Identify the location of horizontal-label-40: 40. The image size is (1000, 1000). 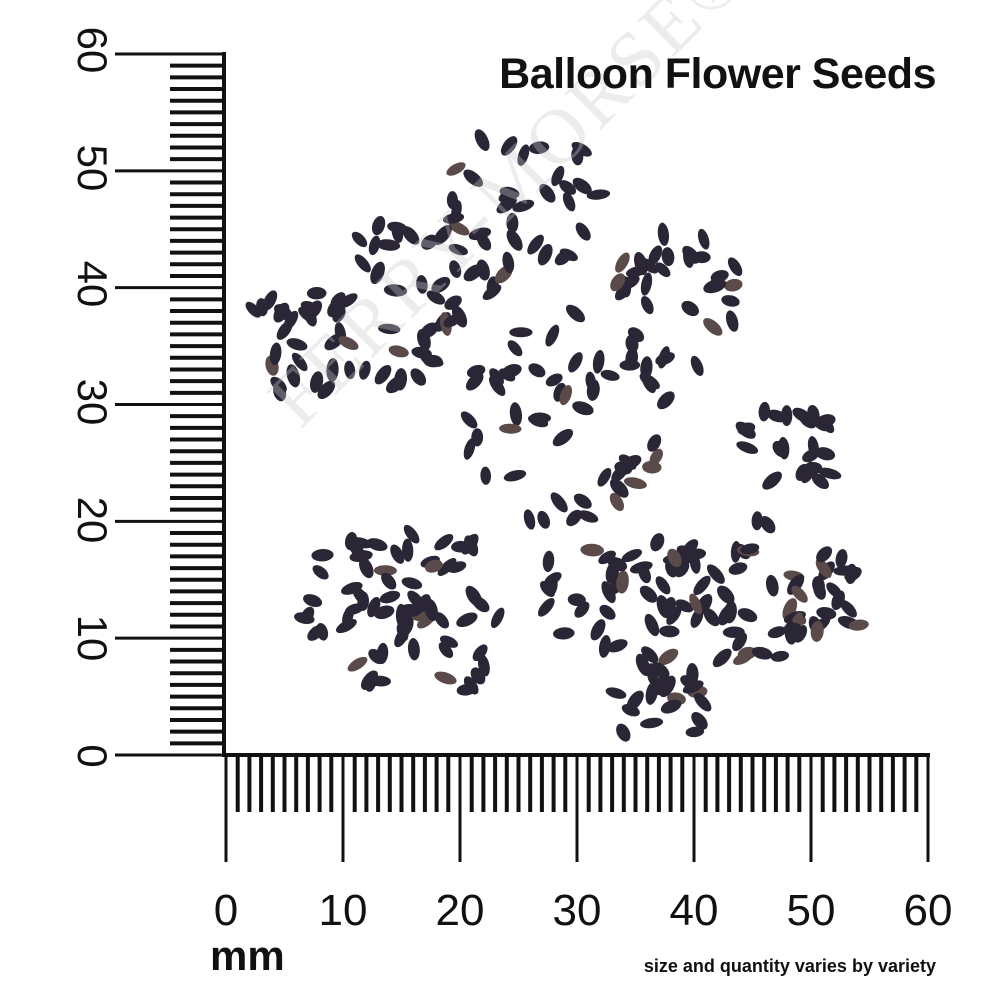
(694, 910).